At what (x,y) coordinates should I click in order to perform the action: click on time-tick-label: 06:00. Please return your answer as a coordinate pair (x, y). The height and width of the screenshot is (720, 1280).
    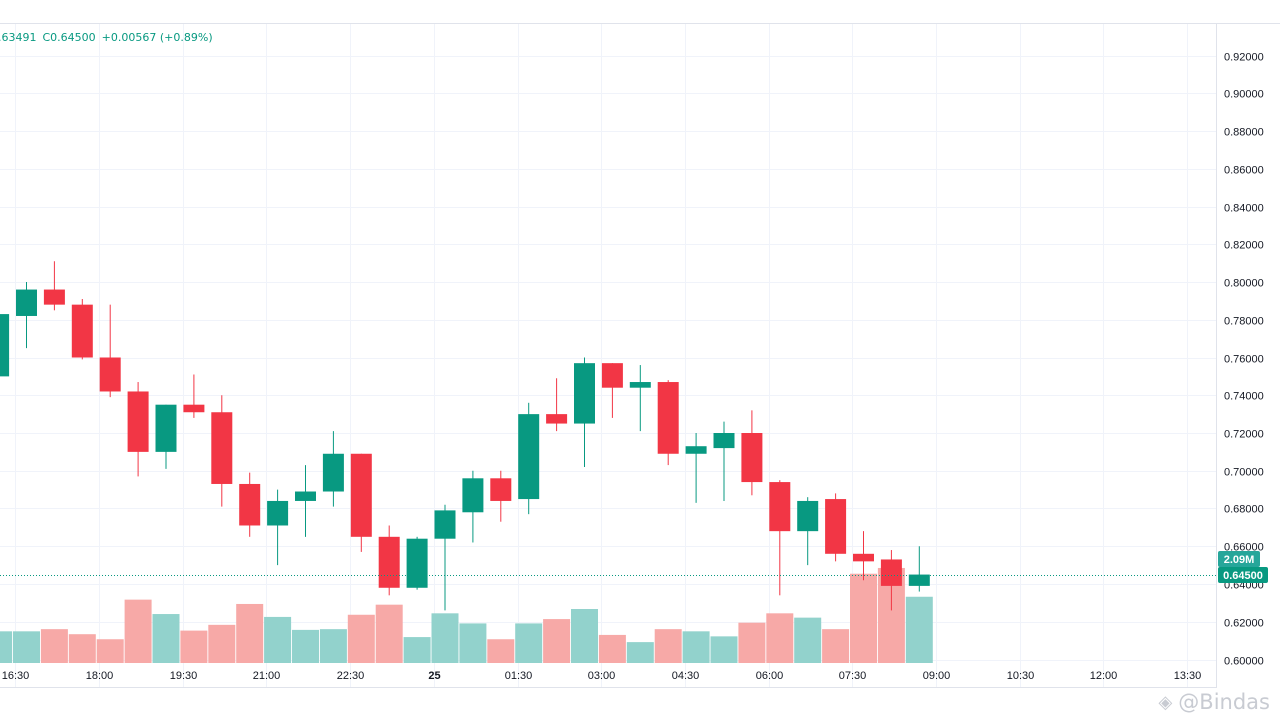
    Looking at the image, I should click on (770, 676).